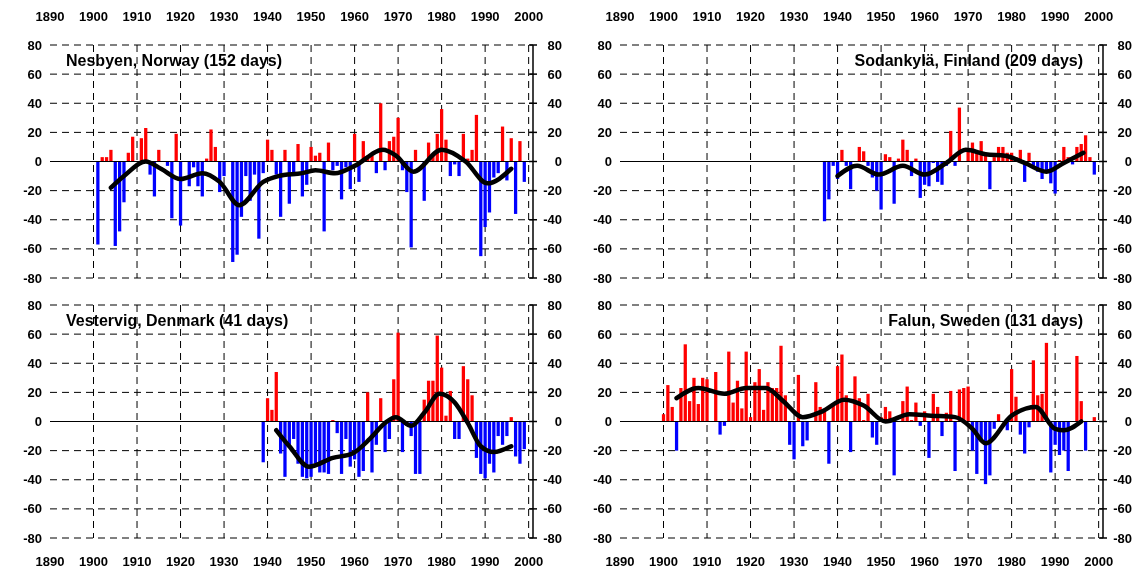  I want to click on x-tick-label: 1910, so click(707, 561).